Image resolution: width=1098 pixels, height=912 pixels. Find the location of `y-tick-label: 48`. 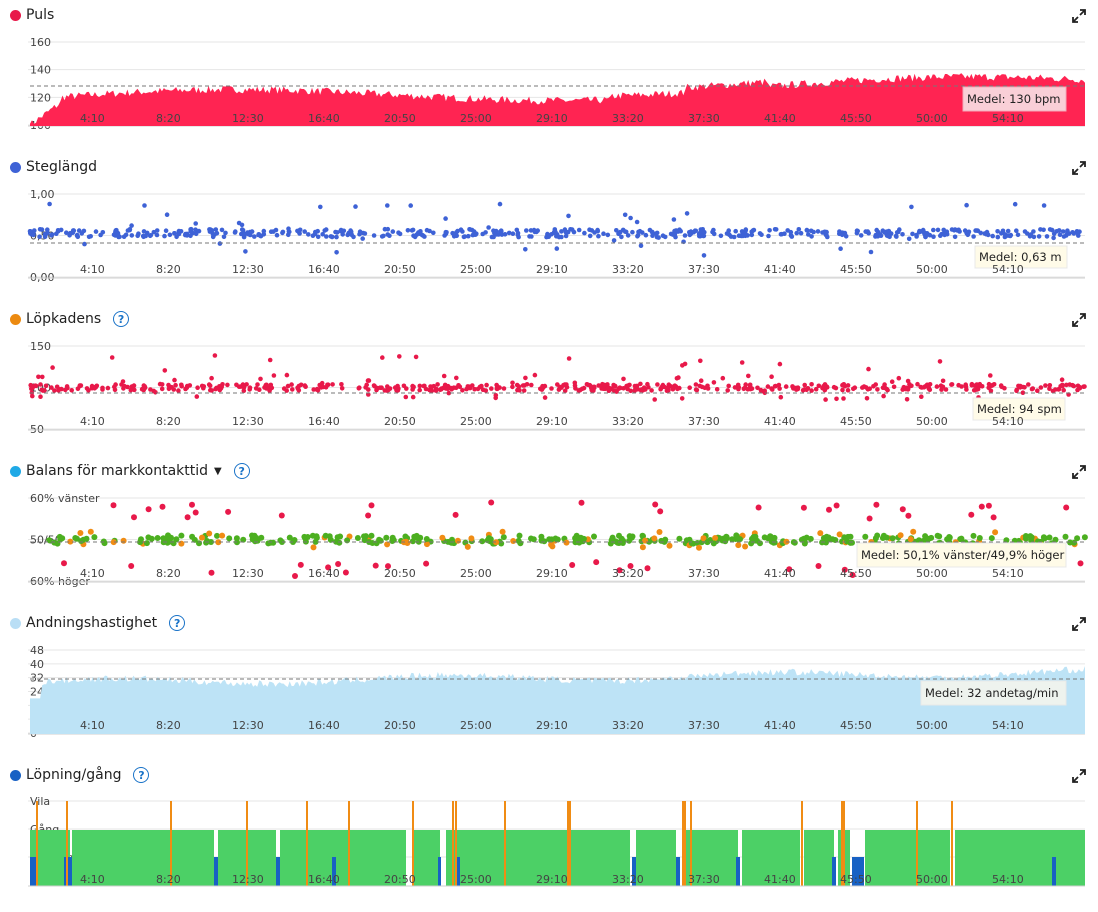

y-tick-label: 48 is located at coordinates (37, 650).